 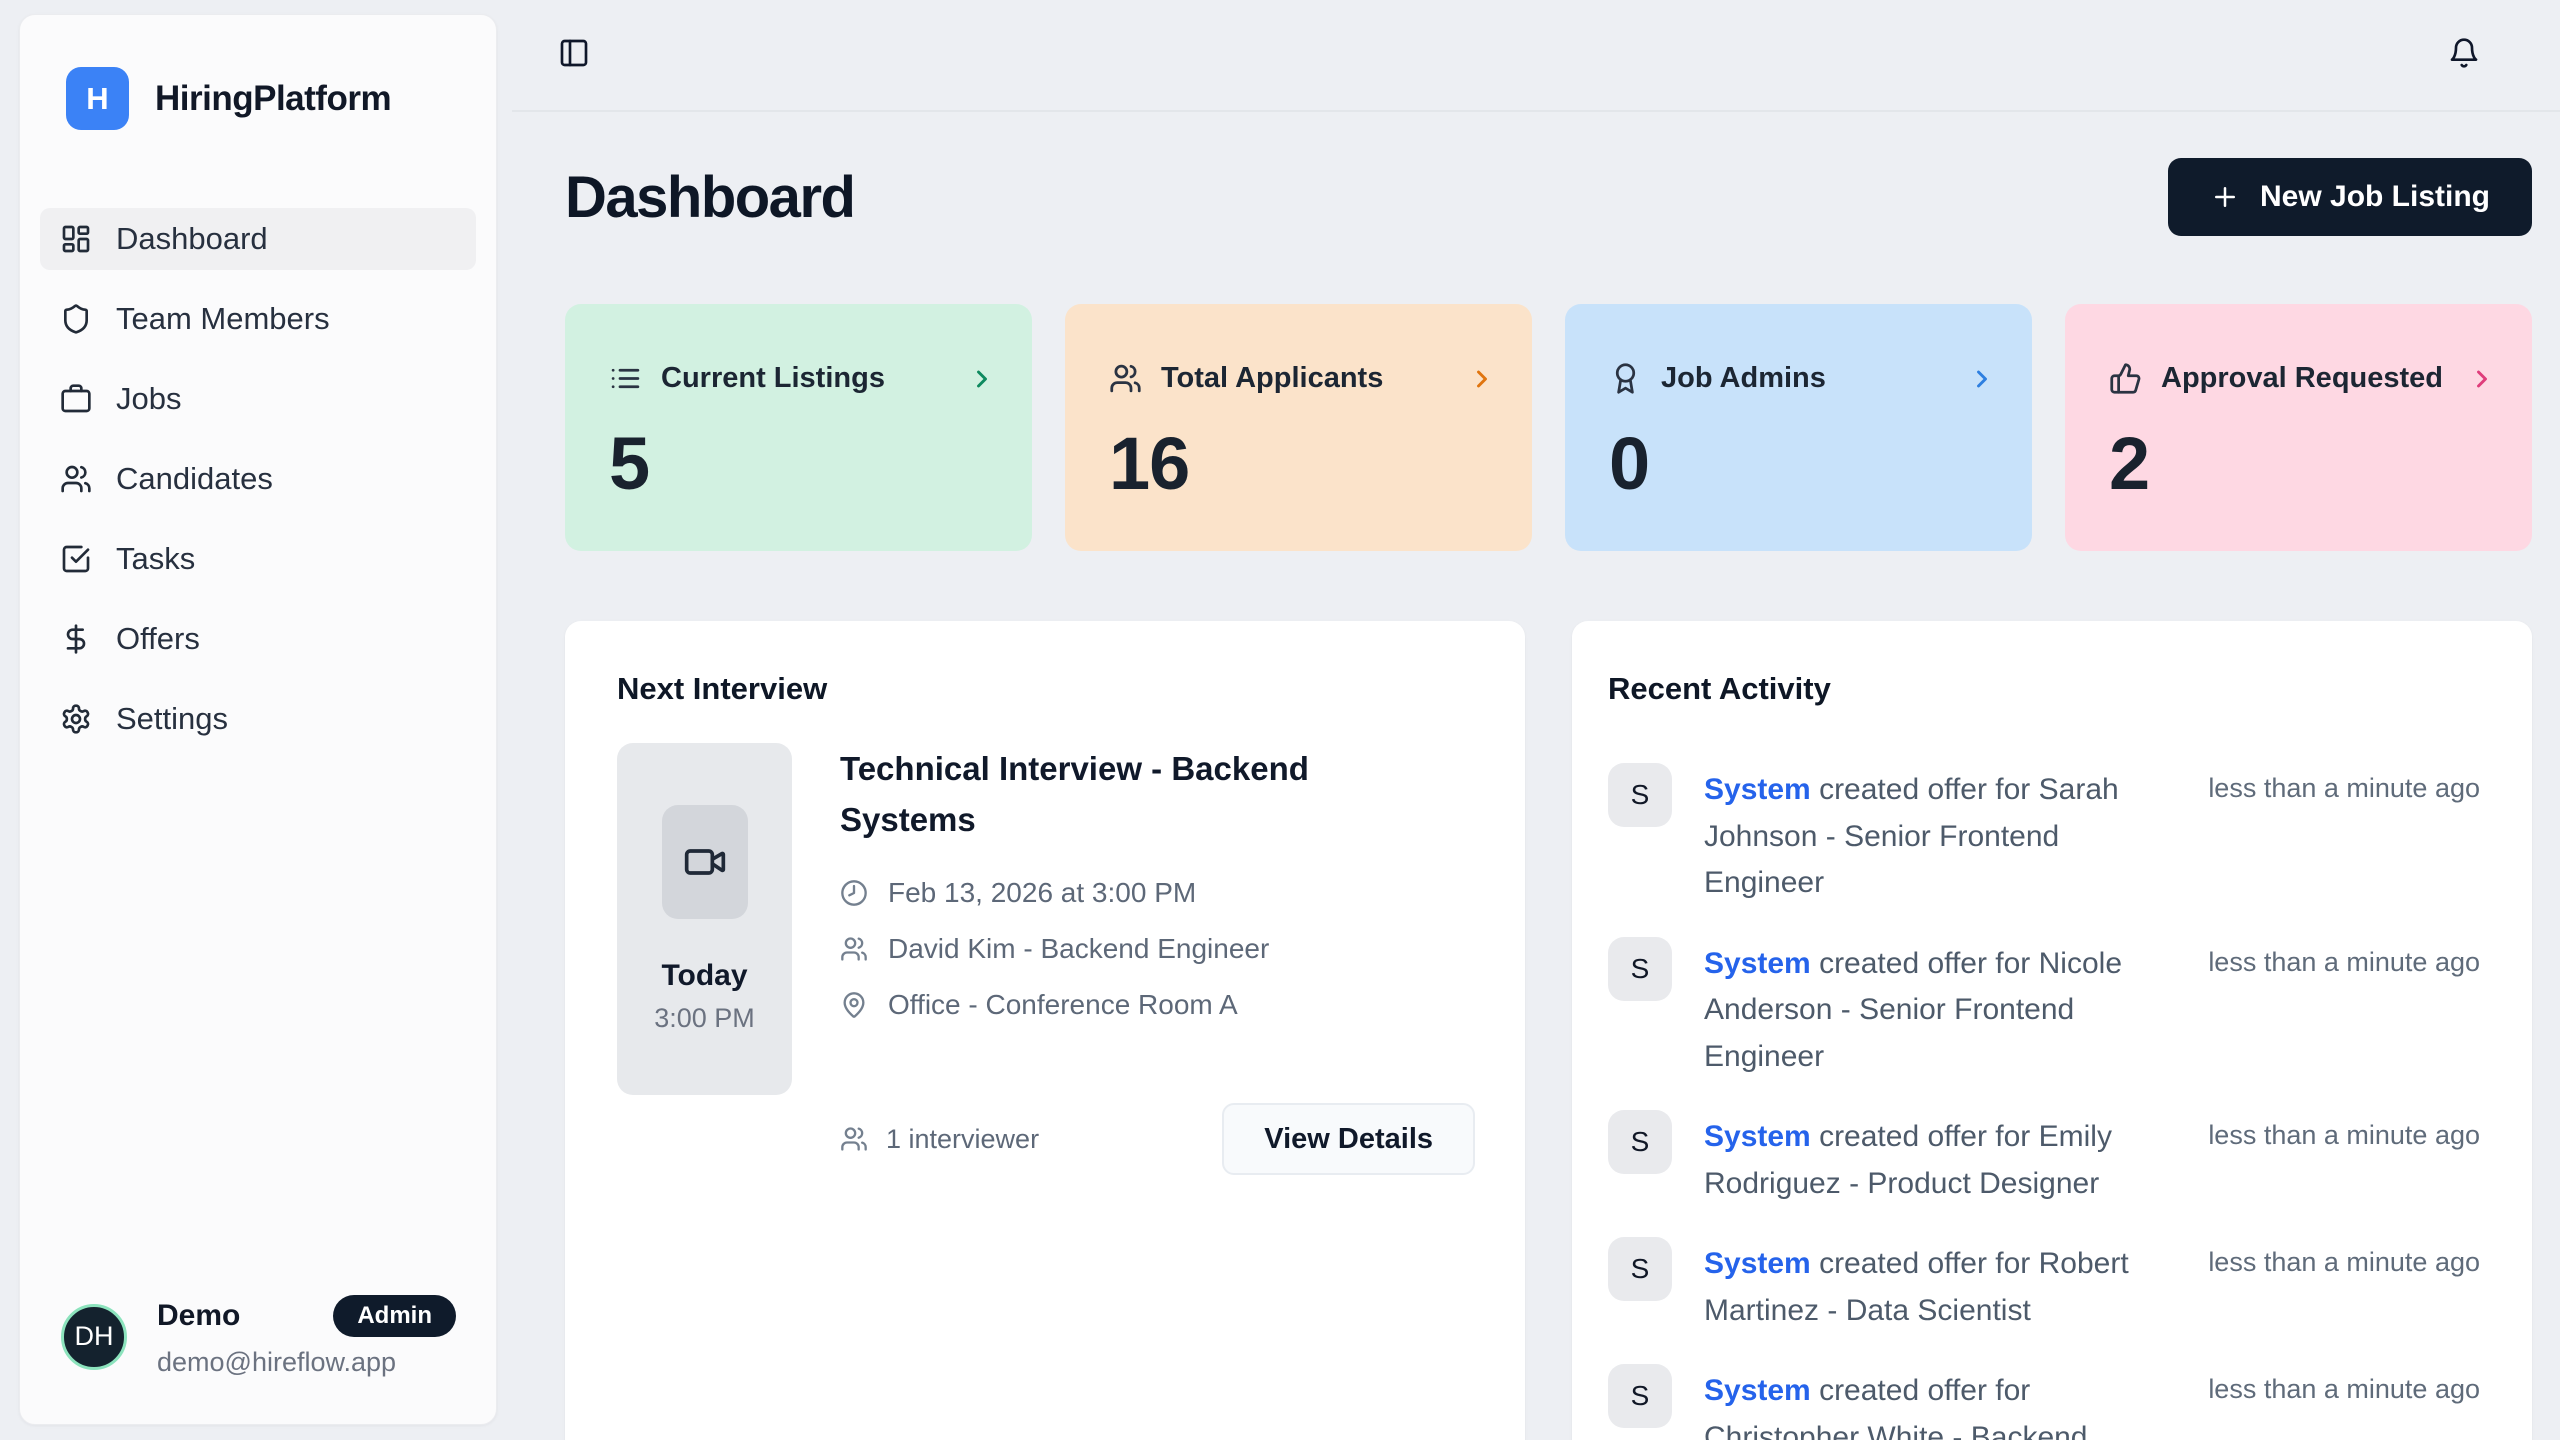 What do you see at coordinates (258, 1336) in the screenshot?
I see `user-profile: DH Demo Admin demo@hireflow.app` at bounding box center [258, 1336].